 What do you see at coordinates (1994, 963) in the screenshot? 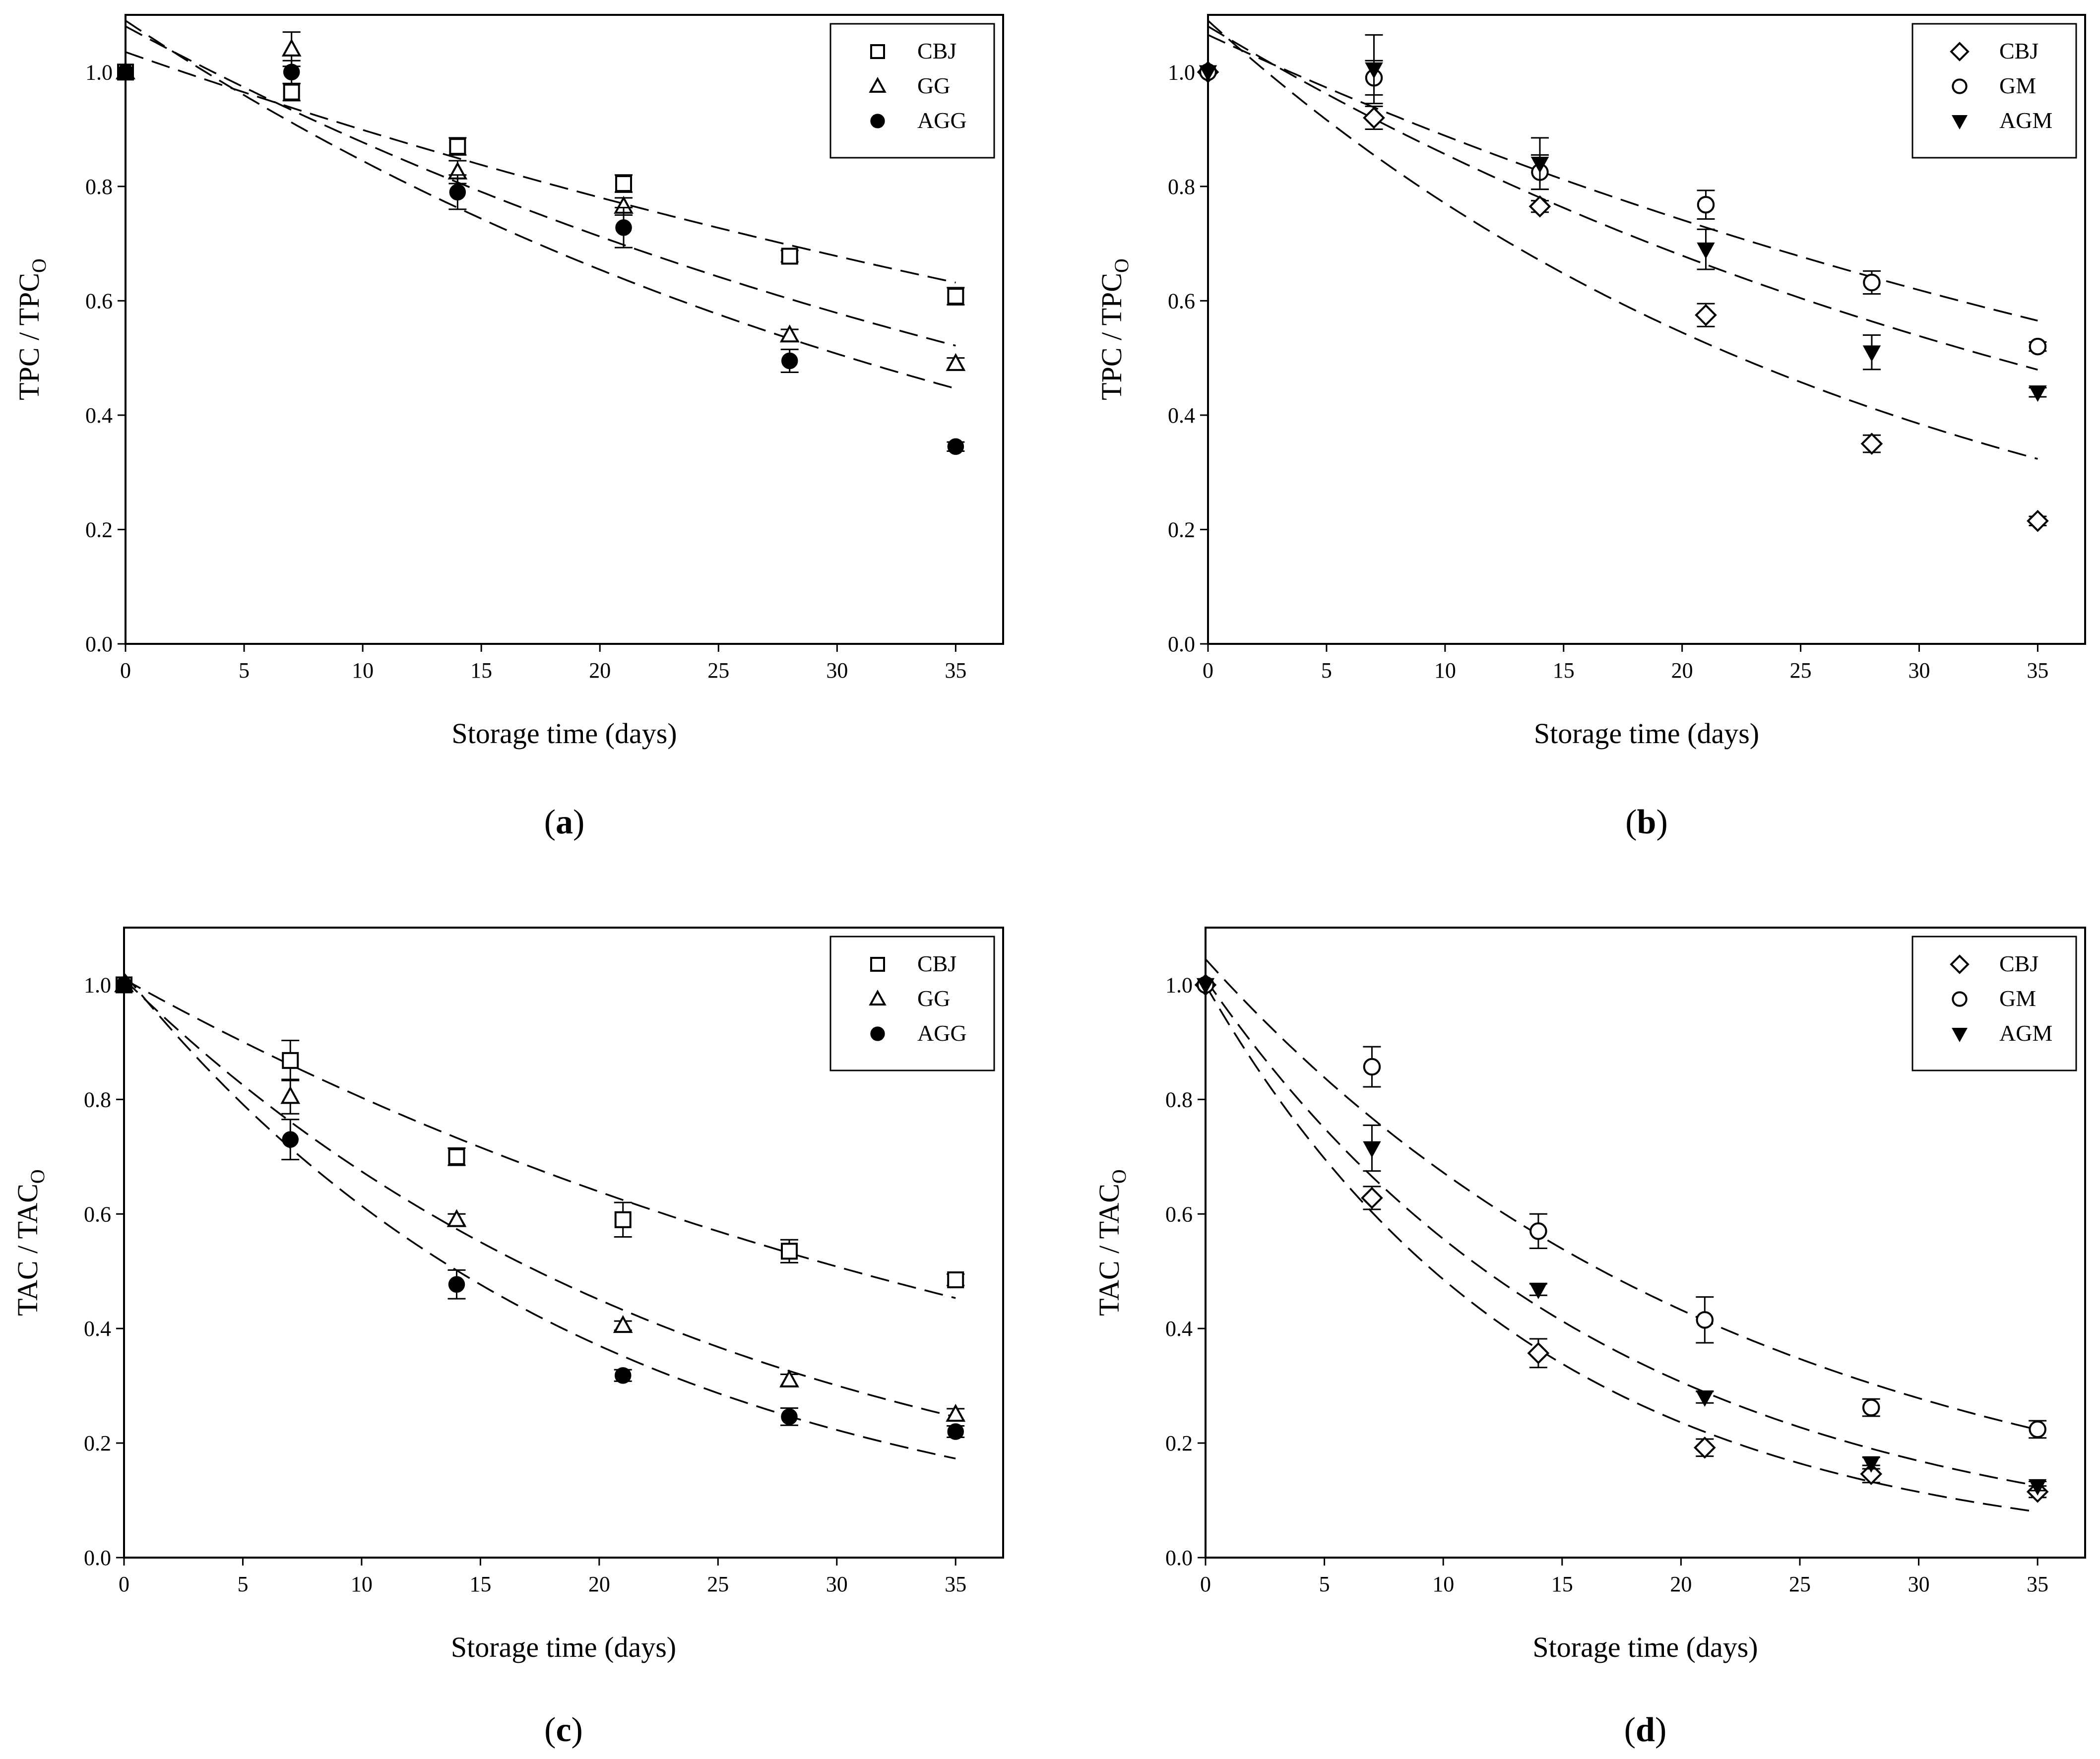
I see `legend-item-cbj: CBJ` at bounding box center [1994, 963].